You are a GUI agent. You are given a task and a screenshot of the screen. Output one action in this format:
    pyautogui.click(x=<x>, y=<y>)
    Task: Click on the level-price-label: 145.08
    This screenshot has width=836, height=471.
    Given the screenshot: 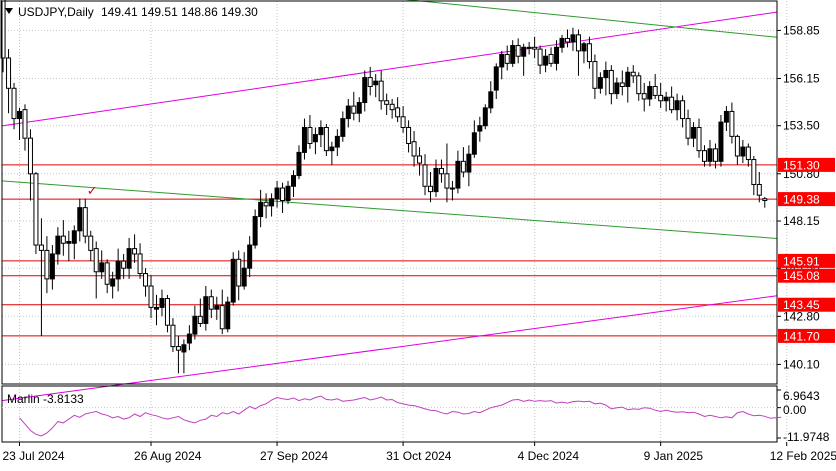 What is the action you would take?
    pyautogui.click(x=801, y=276)
    